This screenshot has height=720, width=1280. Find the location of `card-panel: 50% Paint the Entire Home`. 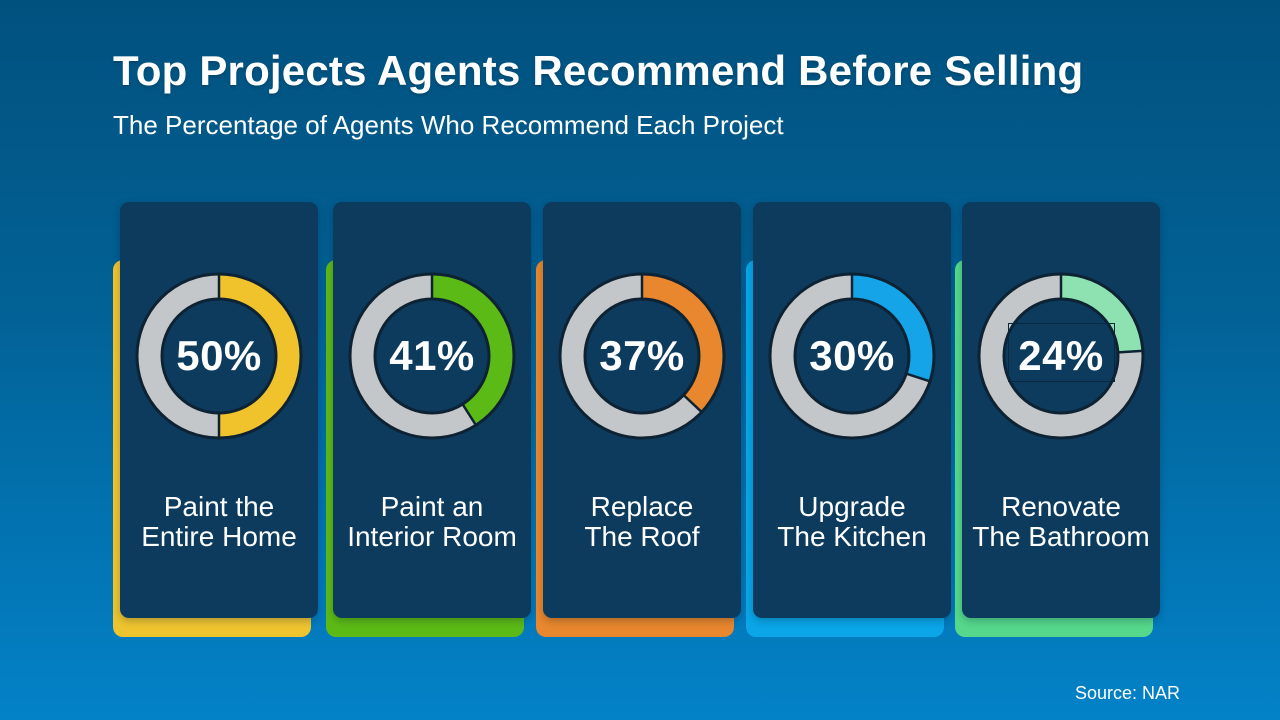

card-panel: 50% Paint the Entire Home is located at coordinates (219, 410).